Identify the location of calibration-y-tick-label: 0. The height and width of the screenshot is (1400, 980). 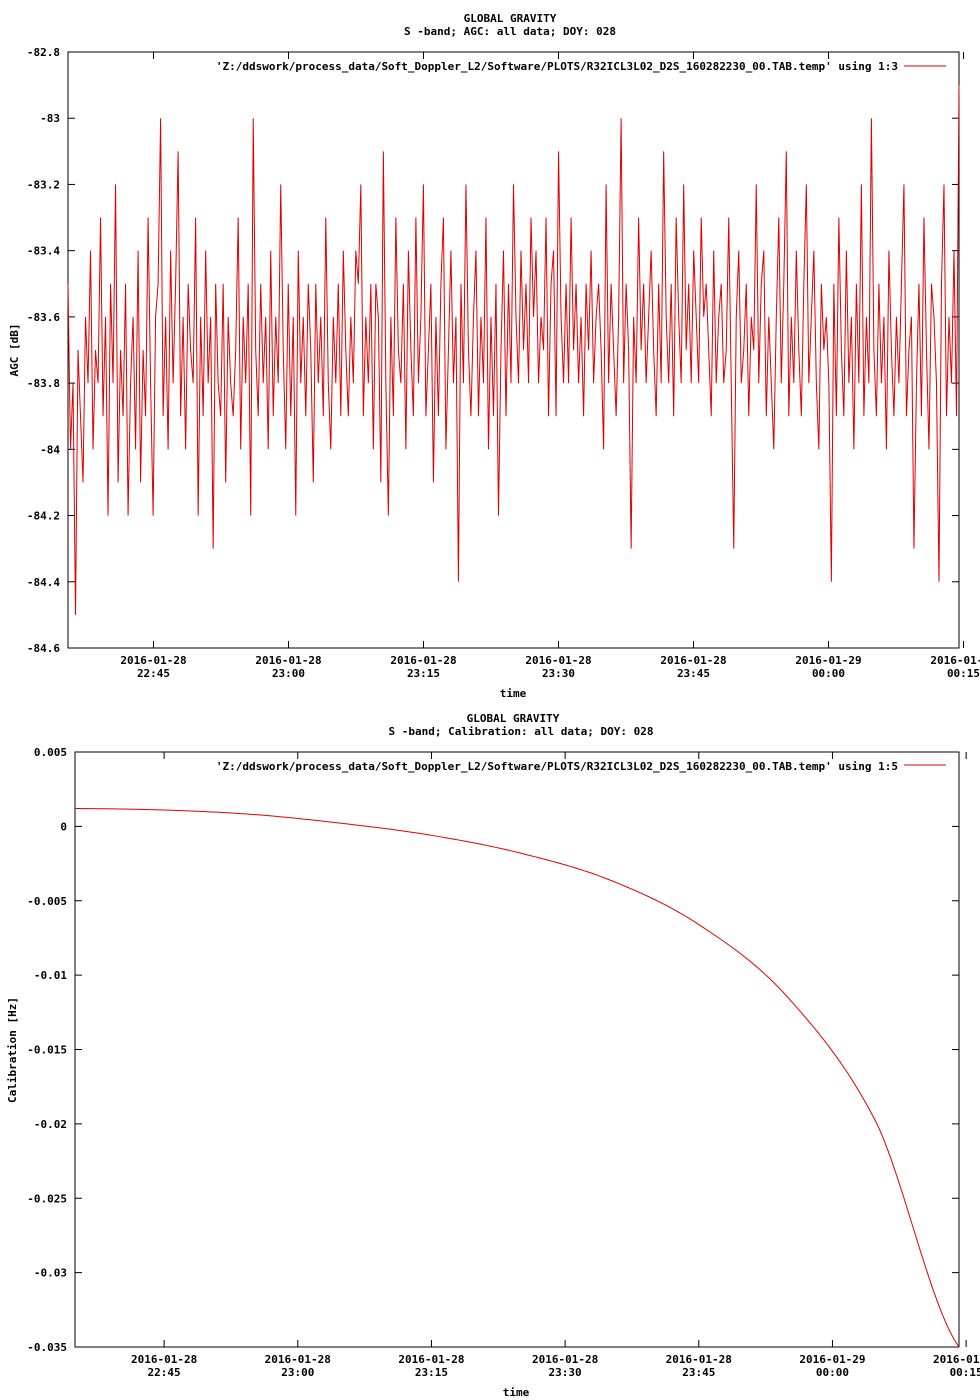
(63, 826).